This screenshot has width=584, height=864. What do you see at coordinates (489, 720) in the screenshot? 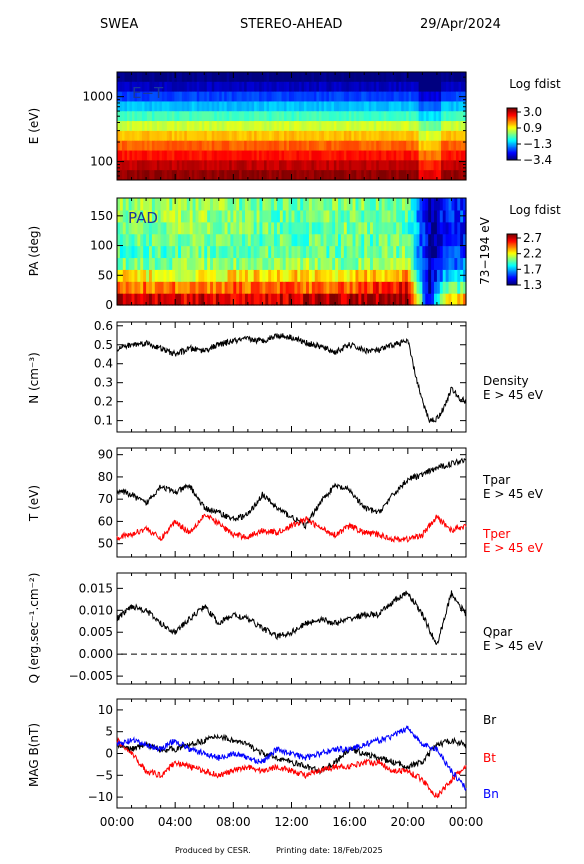
I see `mag-legend-br: Br` at bounding box center [489, 720].